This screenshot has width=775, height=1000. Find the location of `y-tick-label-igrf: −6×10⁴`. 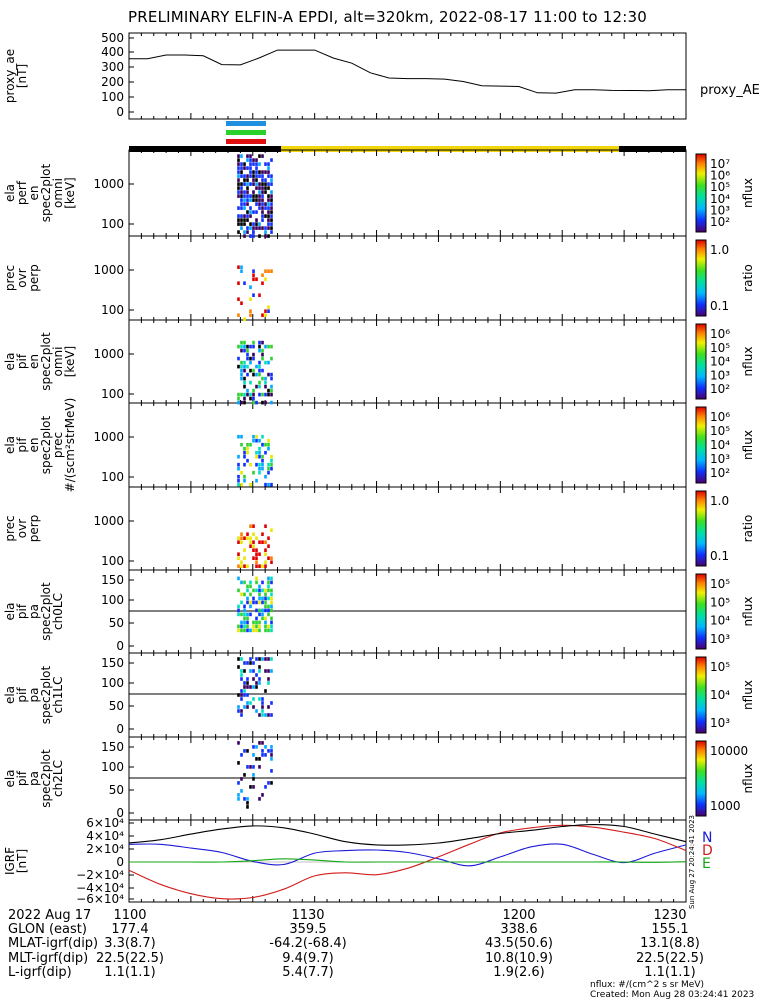

y-tick-label-igrf: −6×10⁴ is located at coordinates (100, 899).